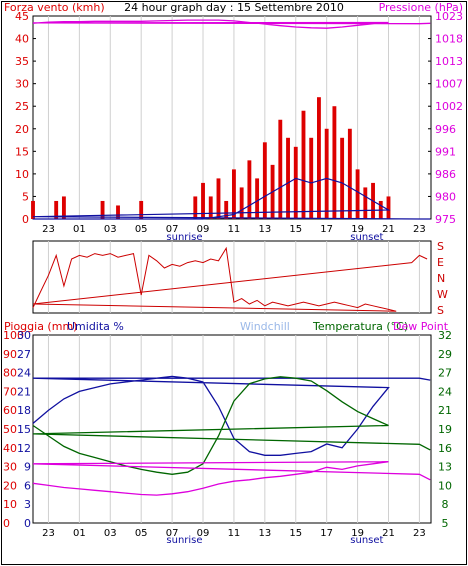  Describe the element at coordinates (24, 448) in the screenshot. I see `y-tick-label-humidity: 12` at that location.